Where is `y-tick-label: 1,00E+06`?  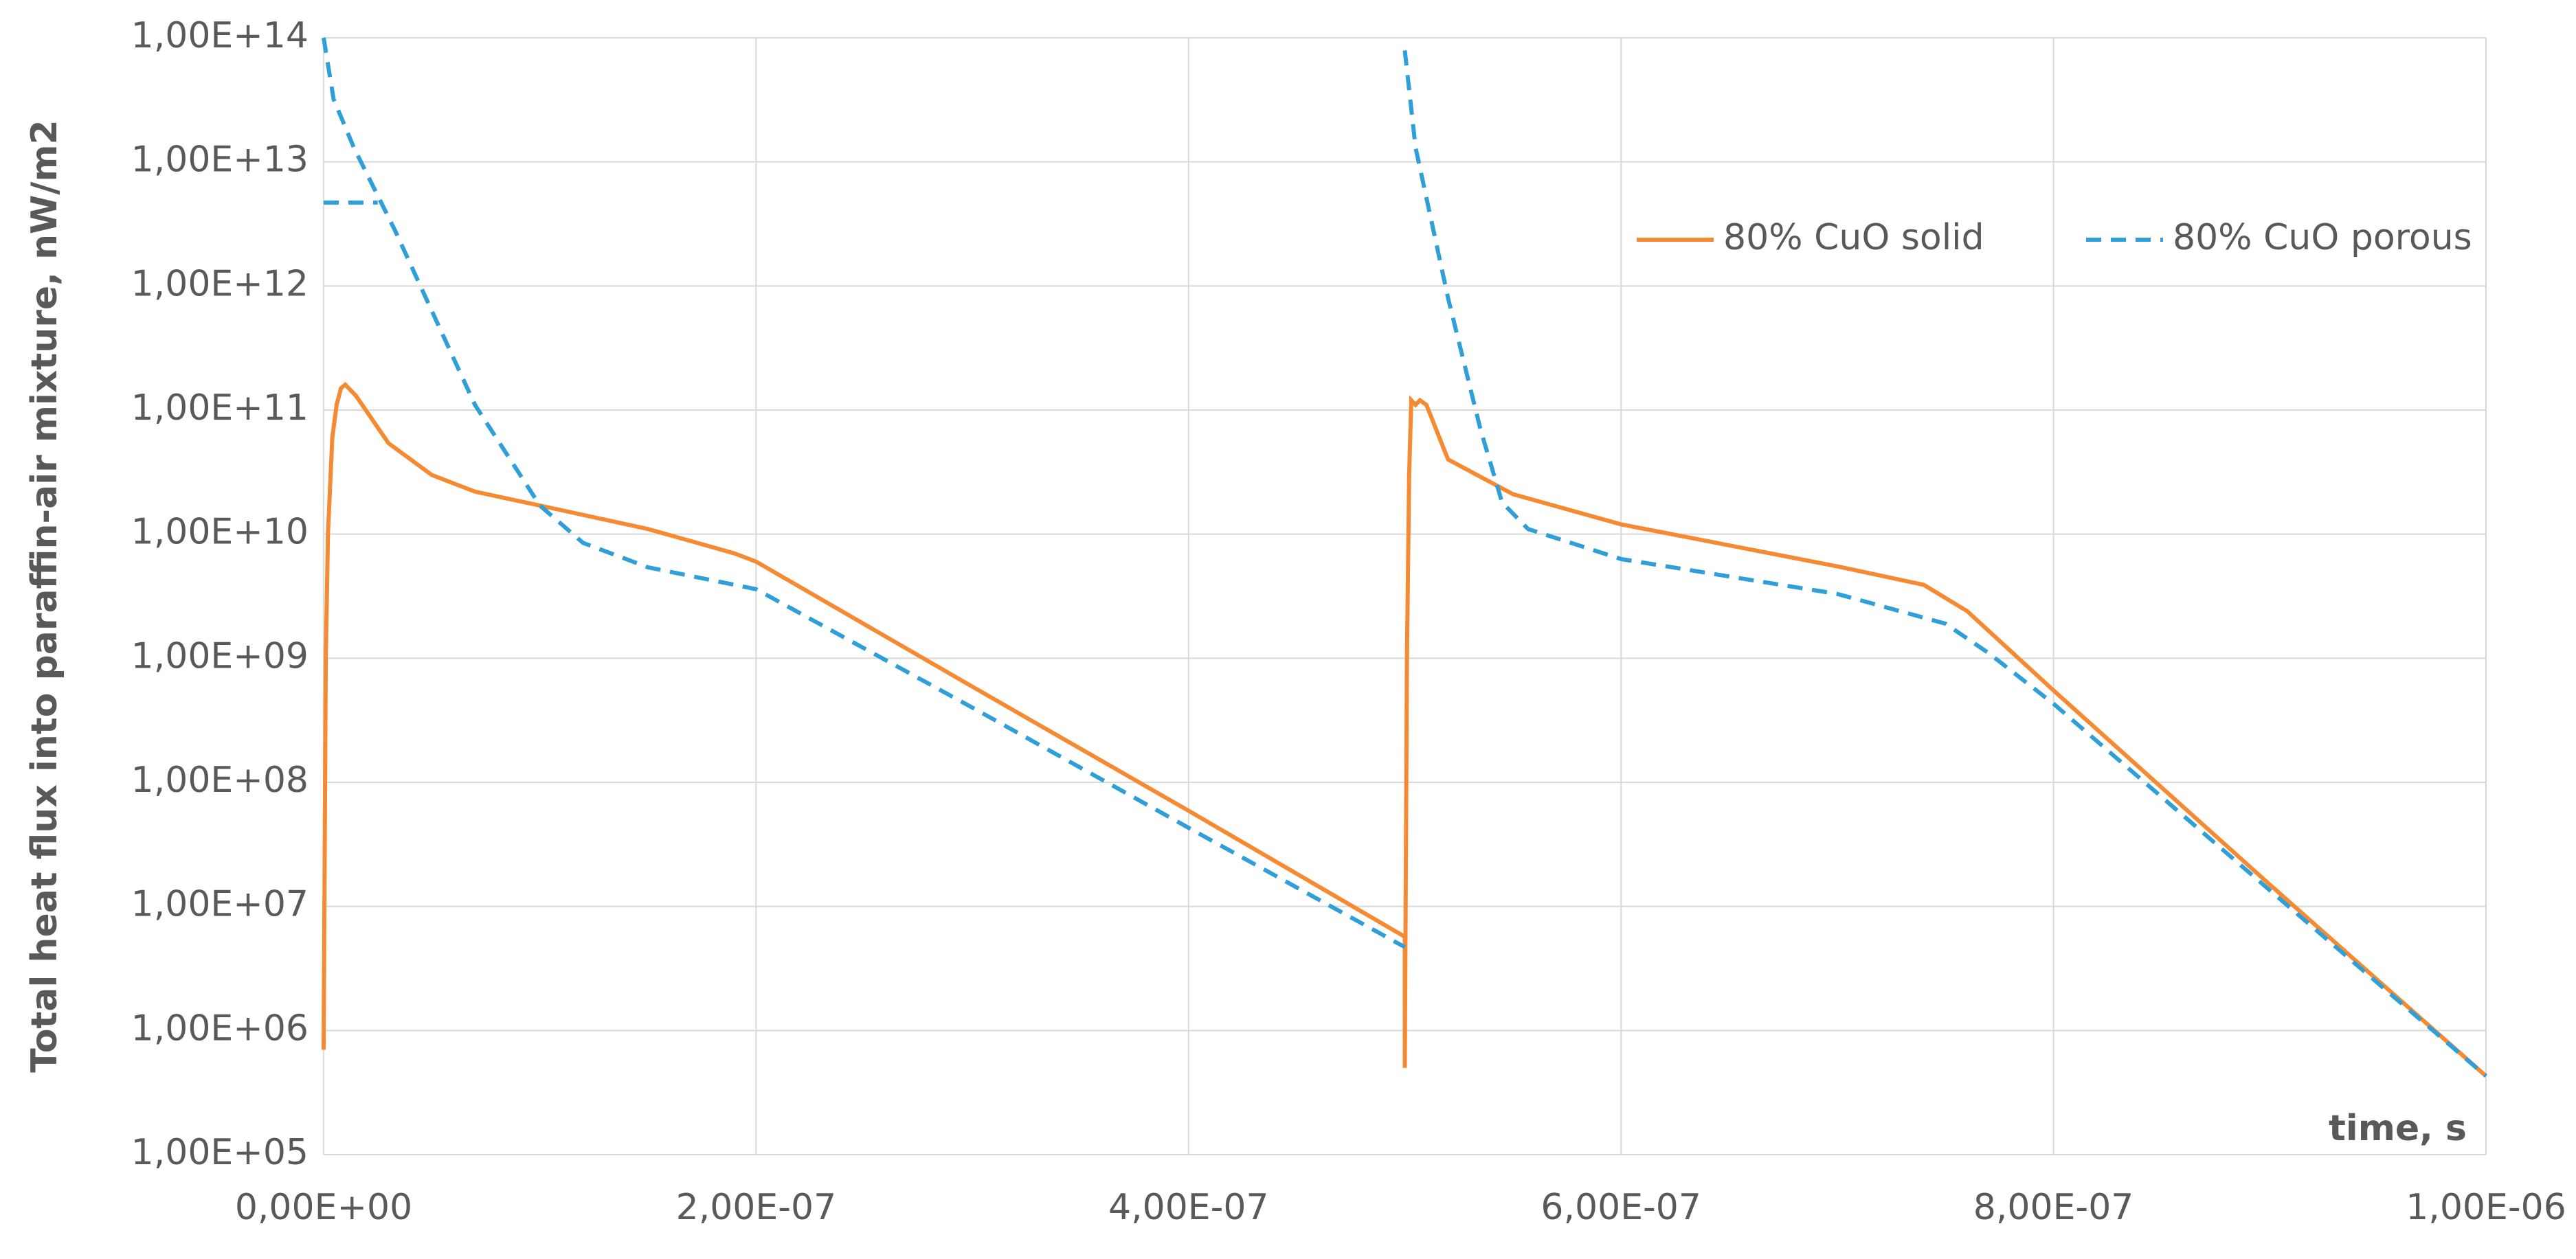
y-tick-label: 1,00E+06 is located at coordinates (220, 1028).